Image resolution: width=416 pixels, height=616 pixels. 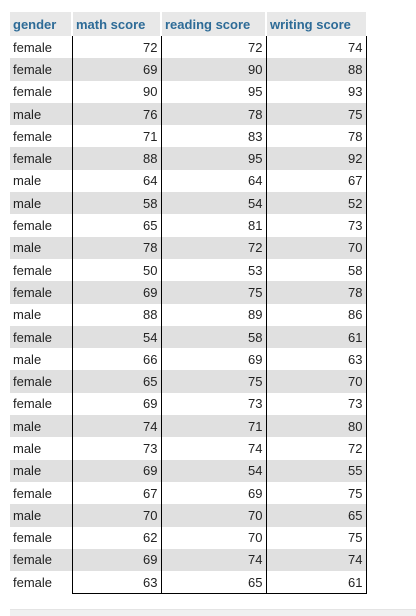 What do you see at coordinates (213, 158) in the screenshot?
I see `reading-score-cell: 95` at bounding box center [213, 158].